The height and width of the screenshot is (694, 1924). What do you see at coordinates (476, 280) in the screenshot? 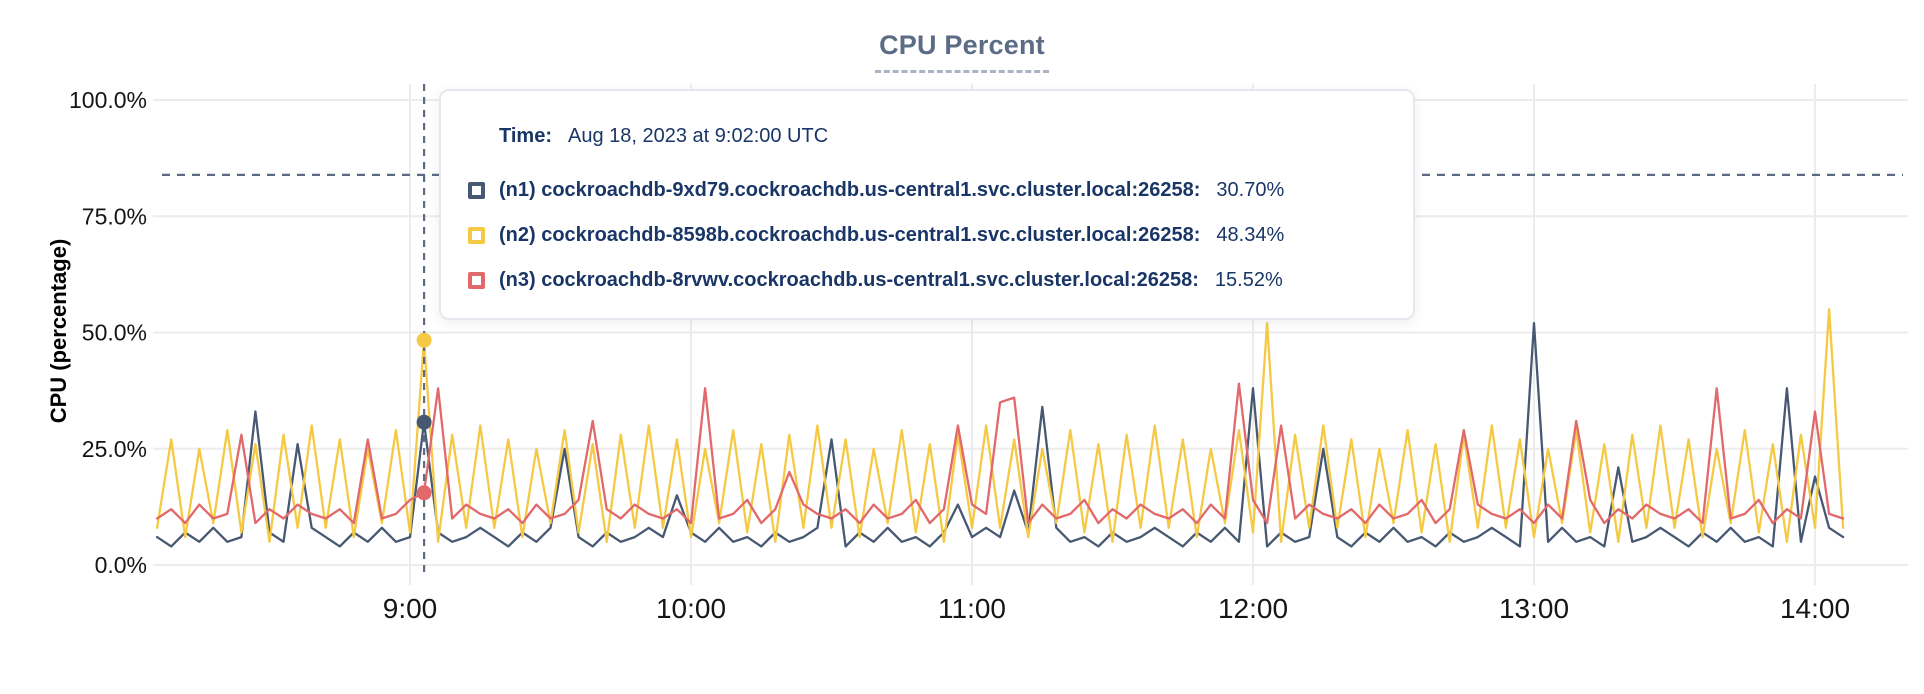
I see `series-n3-swatch-icon` at bounding box center [476, 280].